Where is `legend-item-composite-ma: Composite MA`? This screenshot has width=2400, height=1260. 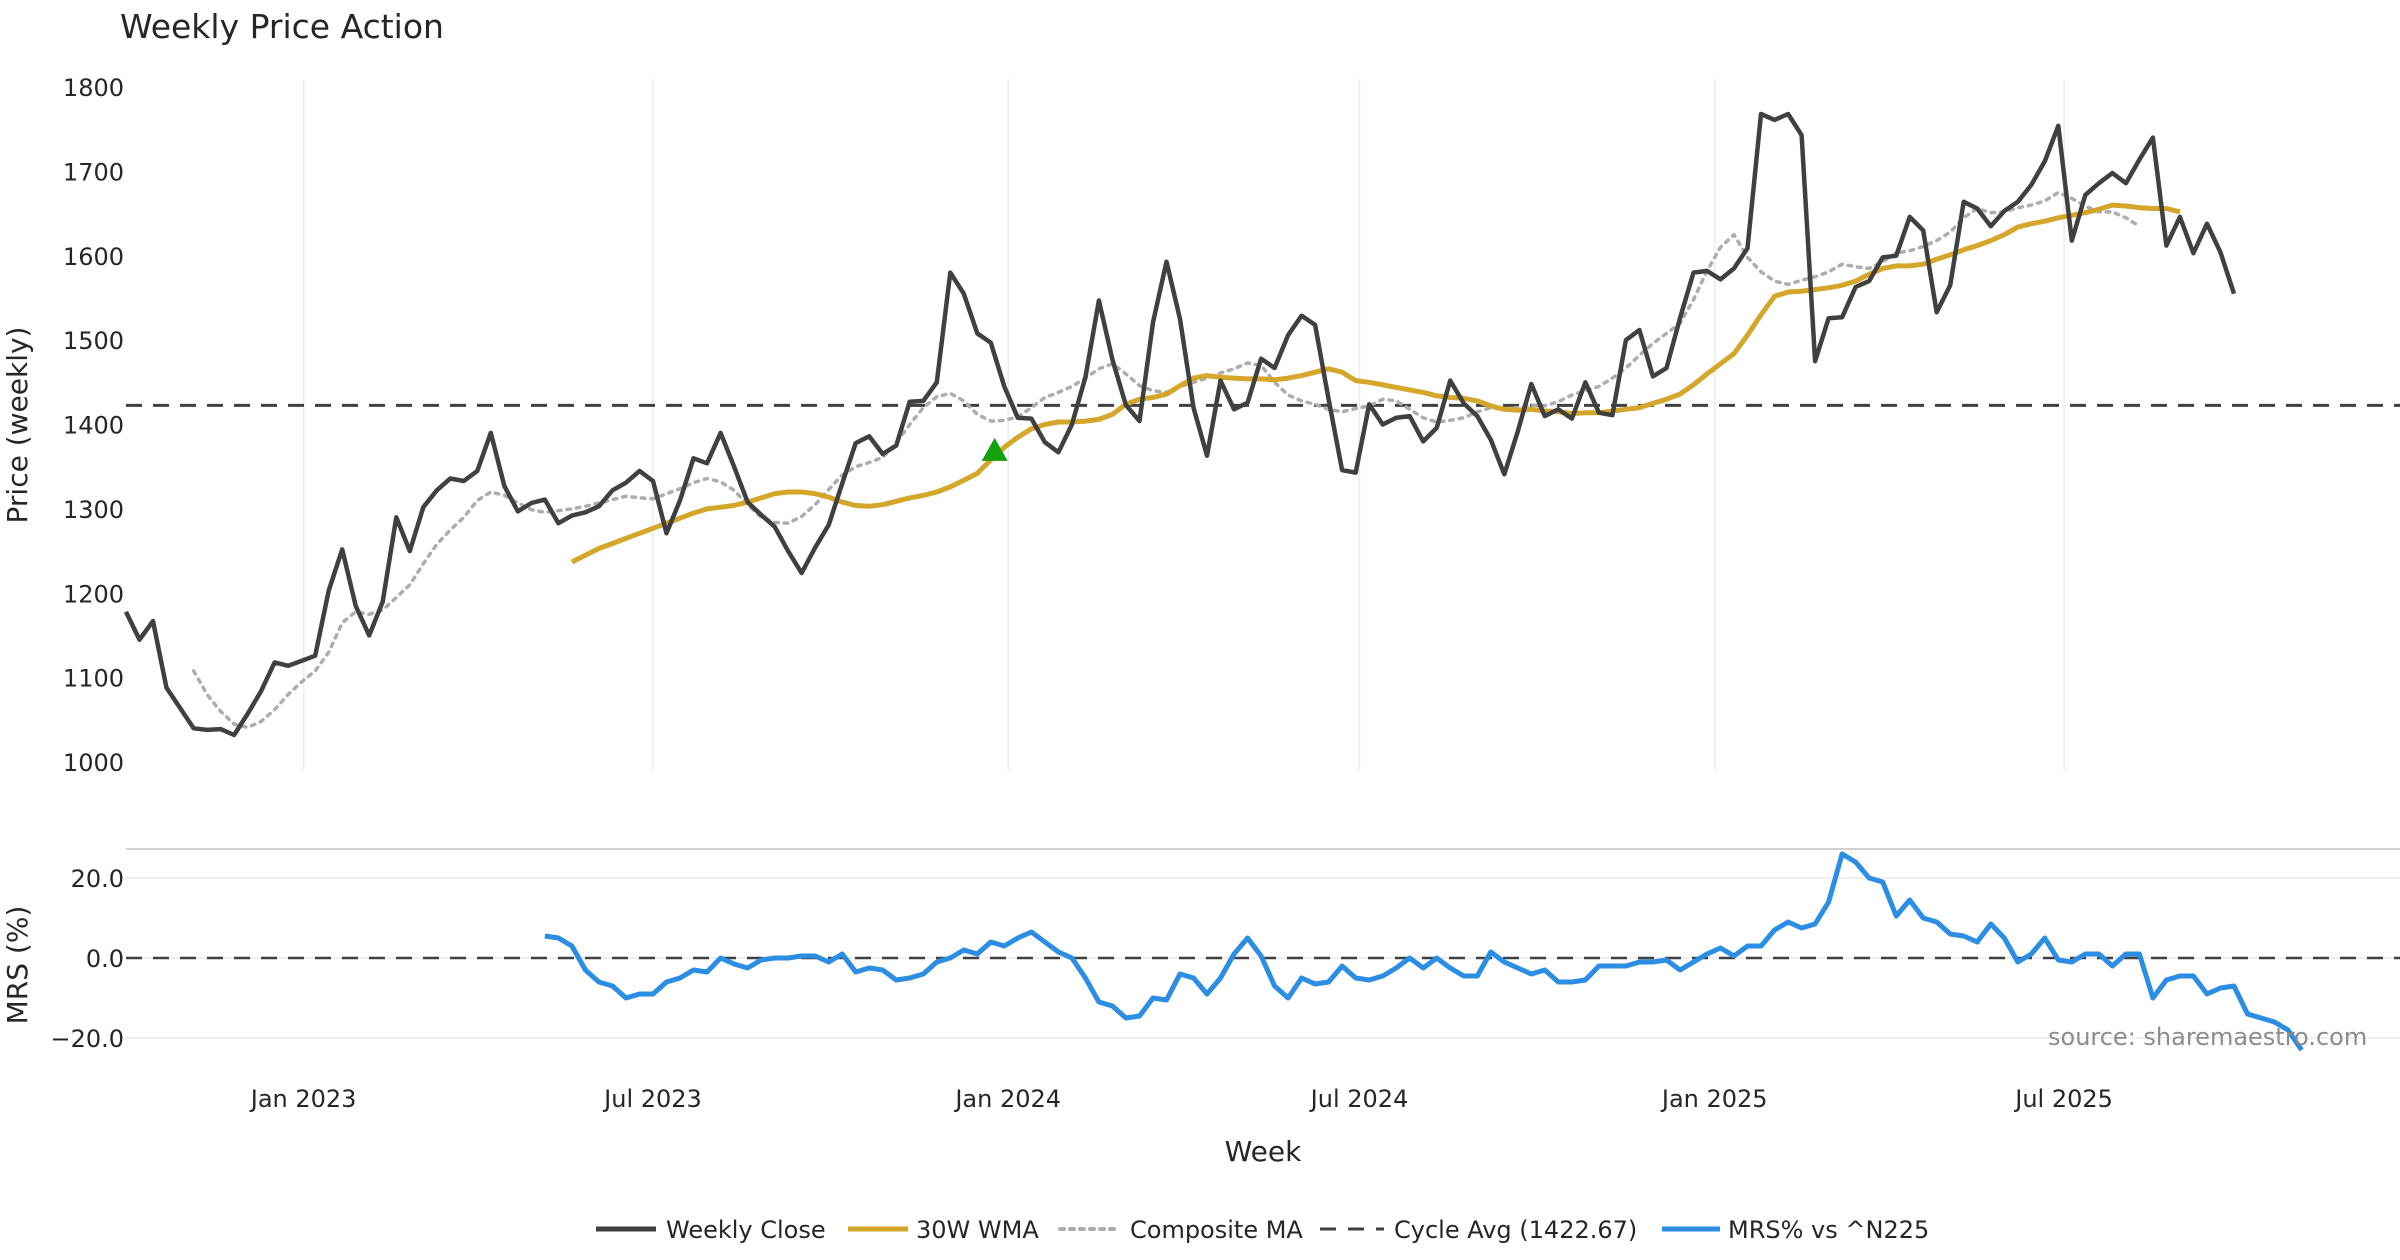
legend-item-composite-ma: Composite MA is located at coordinates (1180, 1230).